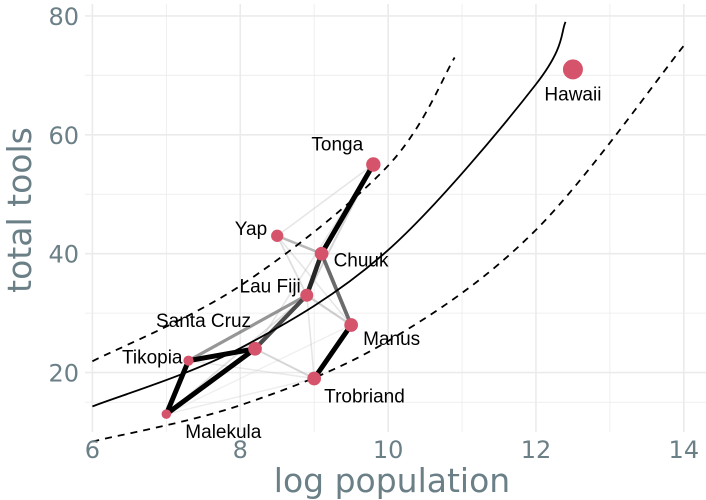 The image size is (706, 500). I want to click on point-label-trobriand: Trobriand, so click(364, 397).